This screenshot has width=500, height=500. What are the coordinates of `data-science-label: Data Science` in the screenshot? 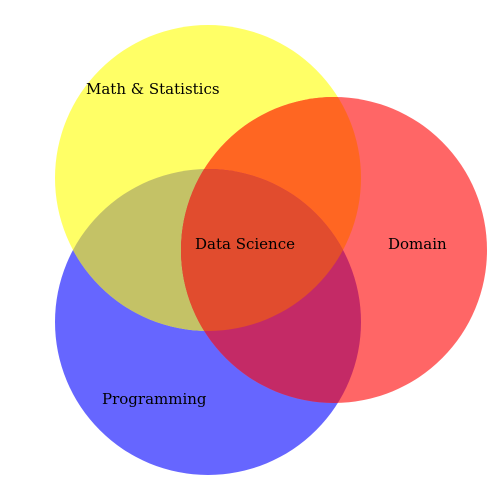 It's located at (245, 244).